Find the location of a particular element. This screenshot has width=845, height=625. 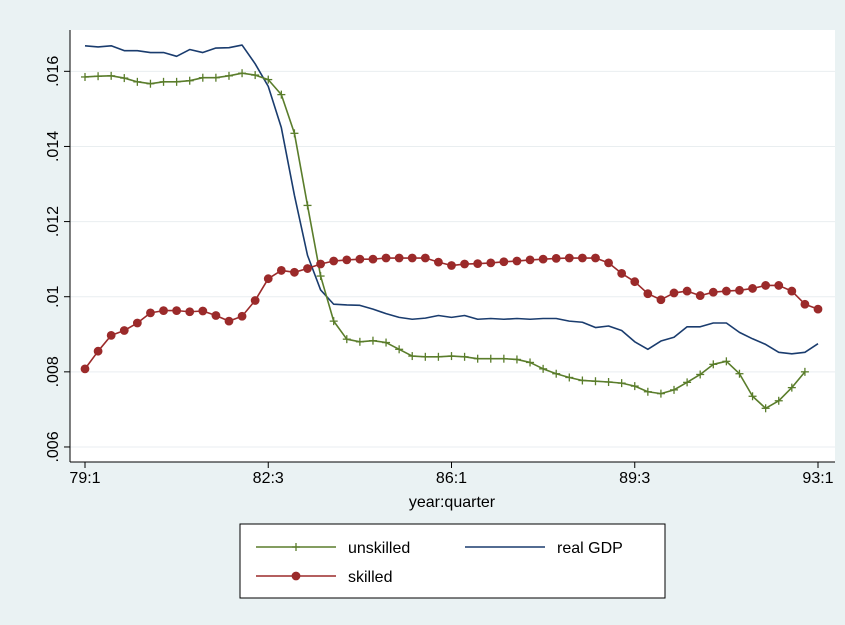

x-tick-label: 89:3 is located at coordinates (634, 478).